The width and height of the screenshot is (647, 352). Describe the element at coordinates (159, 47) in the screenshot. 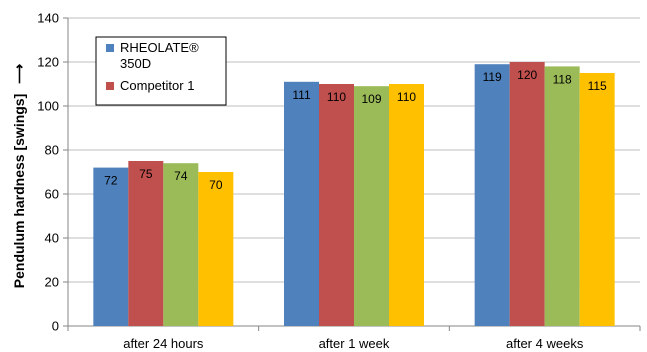

I see `legend-label: RHEOLATE®` at that location.